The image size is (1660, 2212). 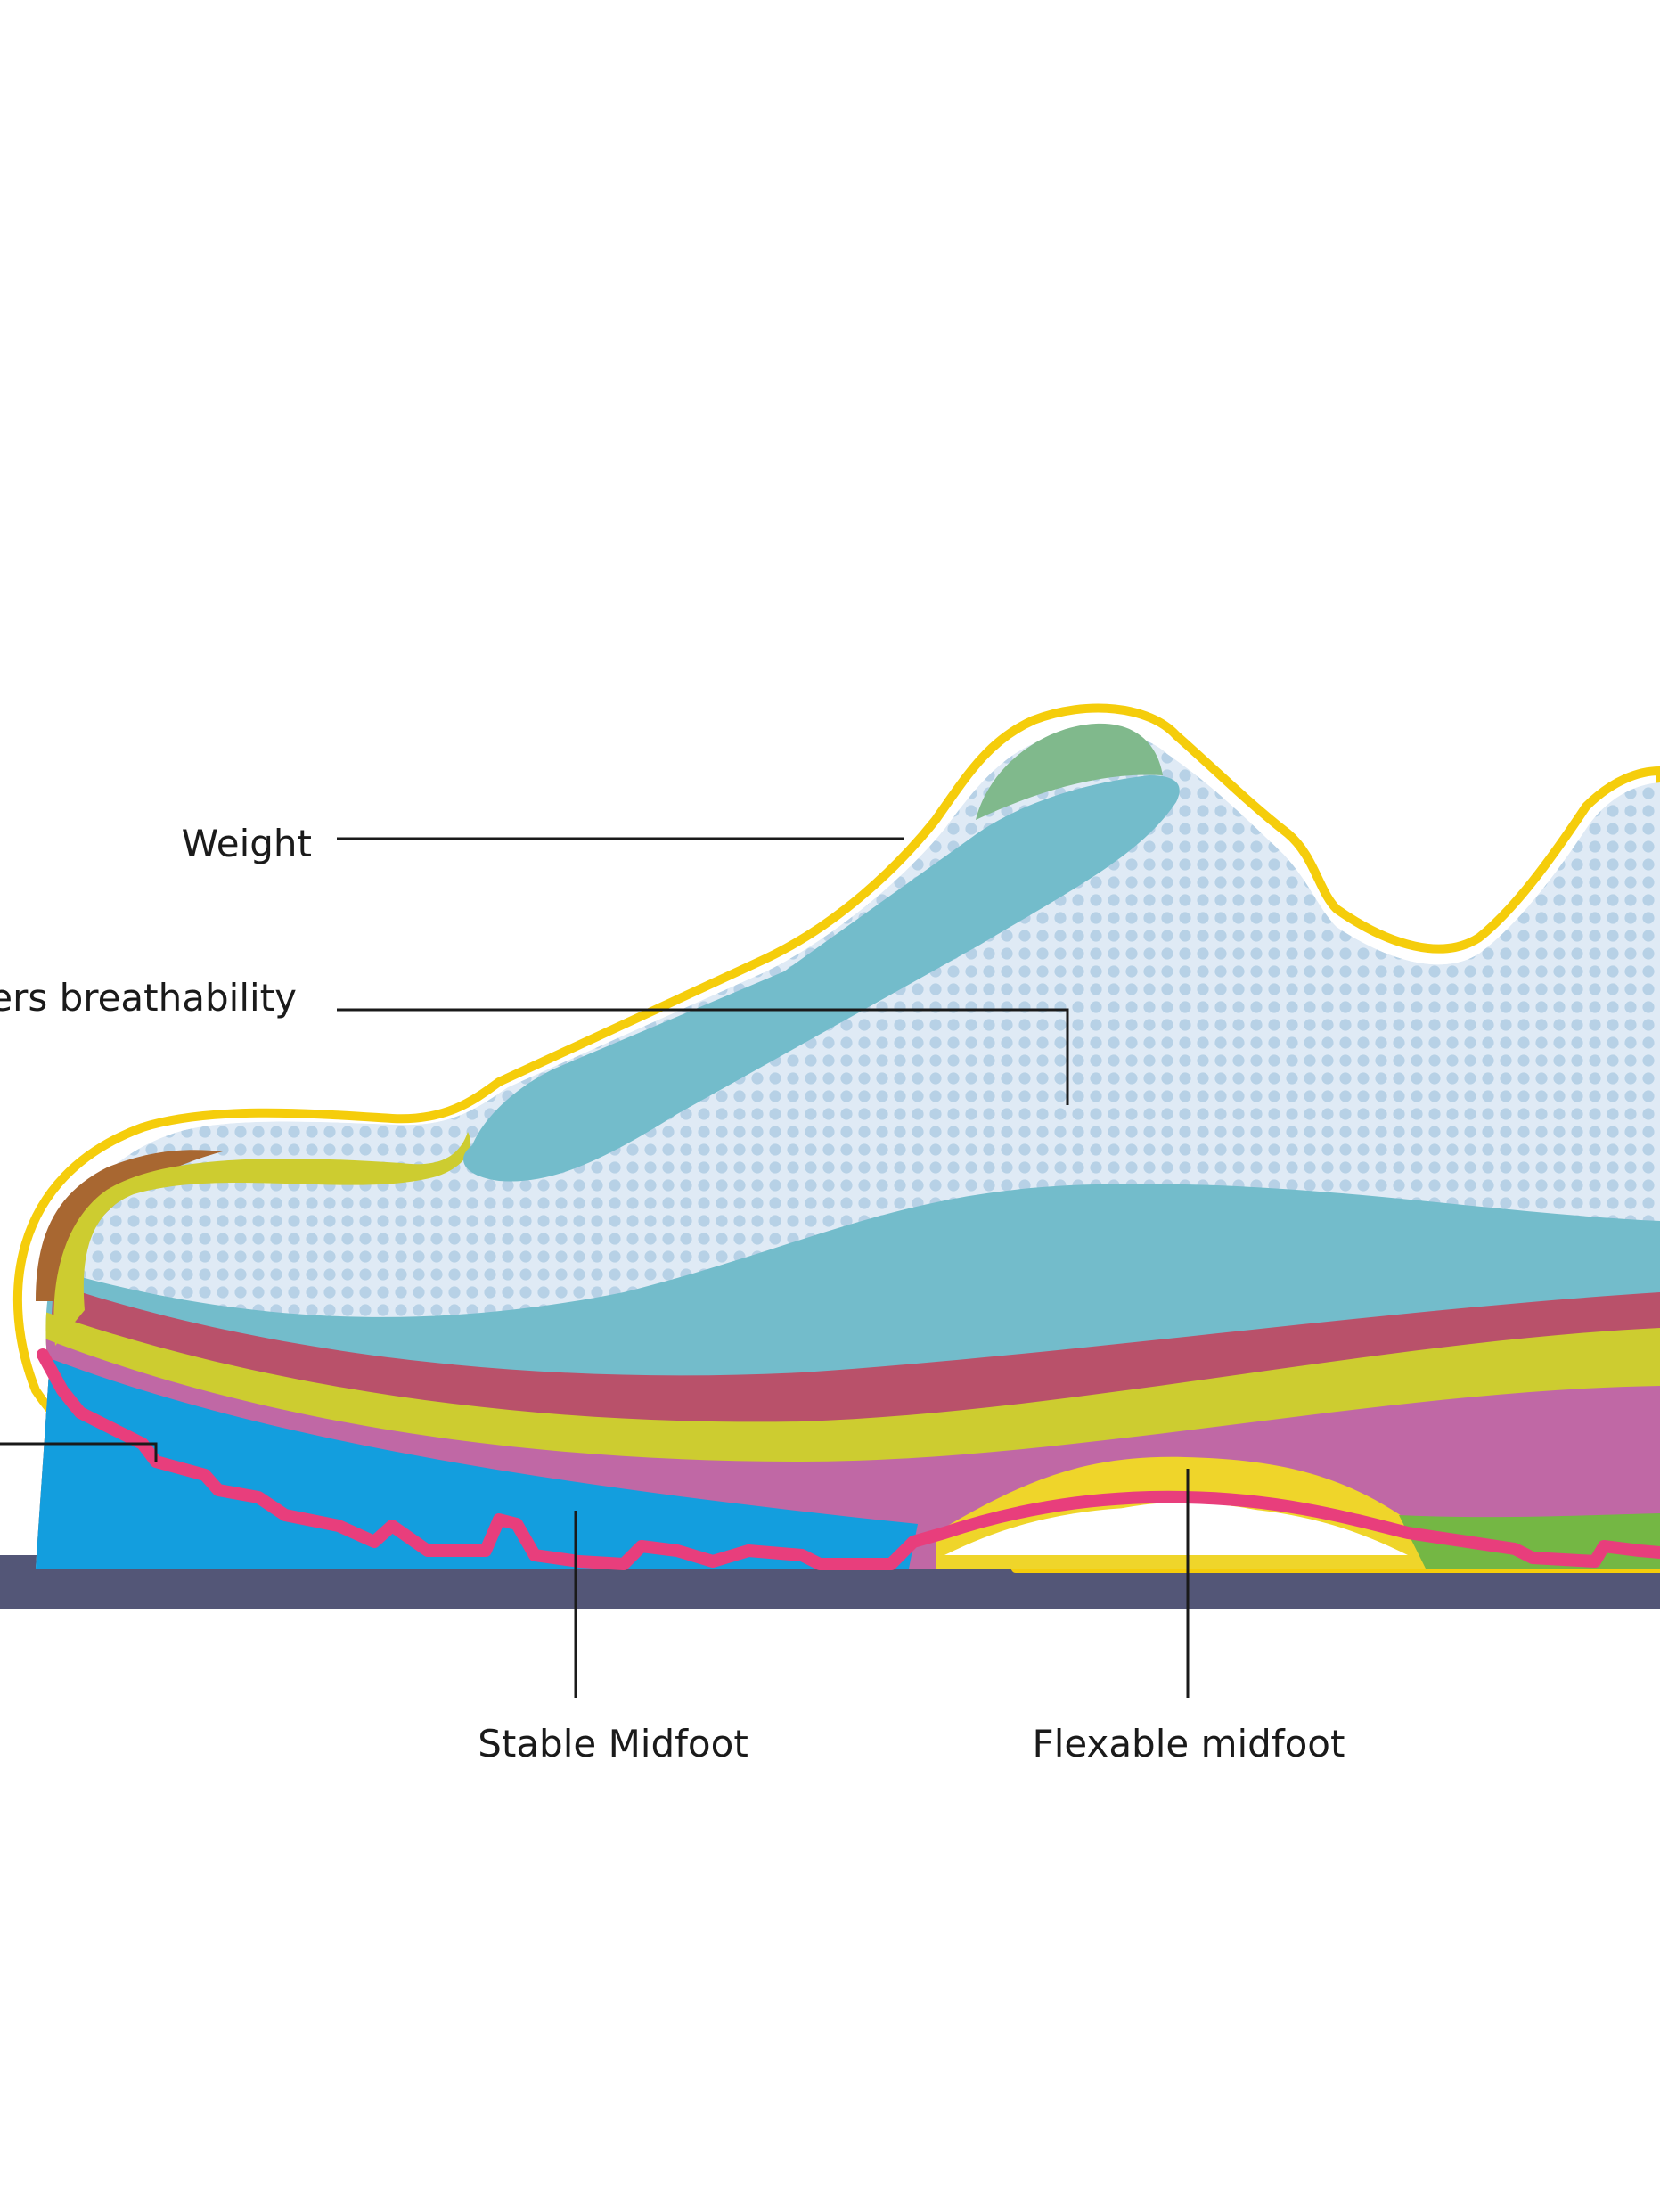 I want to click on toe-cap, so click(x=129, y=1225).